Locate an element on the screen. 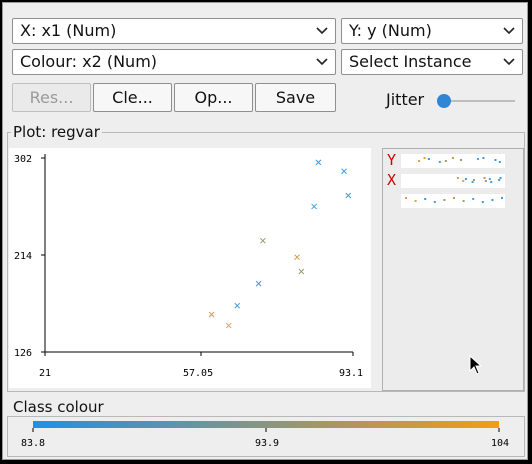 The image size is (532, 464). y-attribute-bar is located at coordinates (453, 161).